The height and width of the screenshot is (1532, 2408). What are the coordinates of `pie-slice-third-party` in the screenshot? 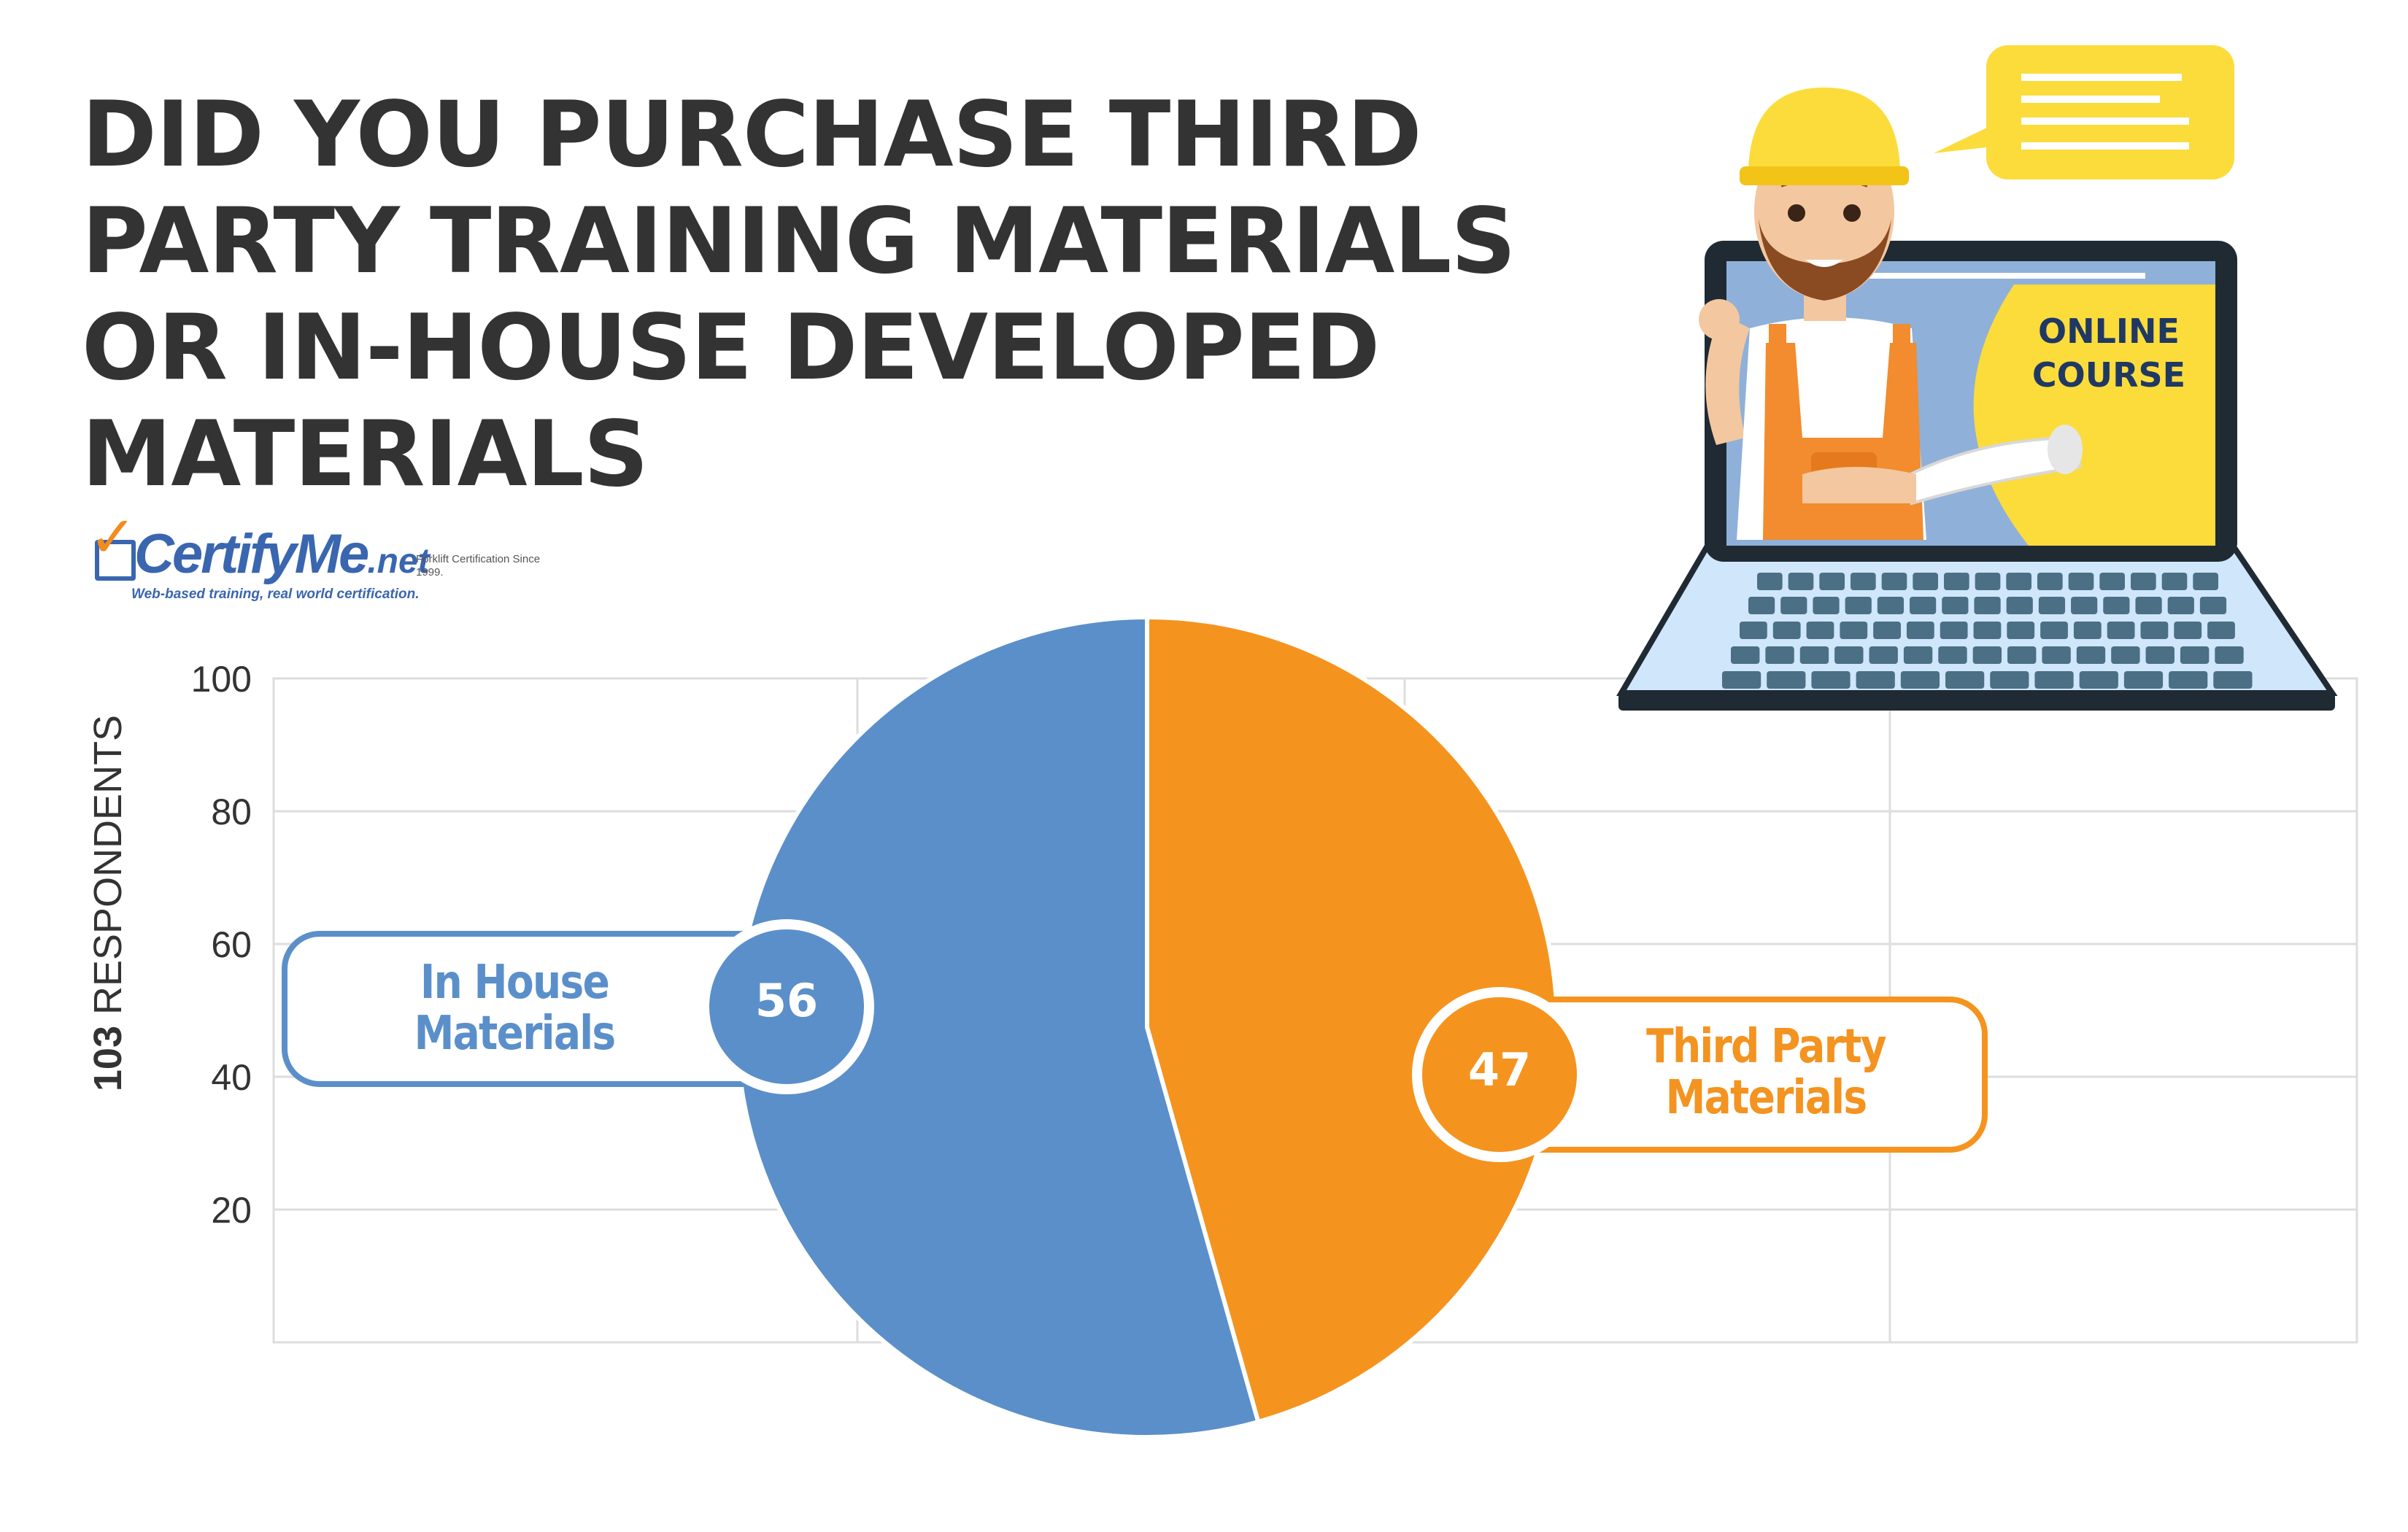 It's located at (1352, 1020).